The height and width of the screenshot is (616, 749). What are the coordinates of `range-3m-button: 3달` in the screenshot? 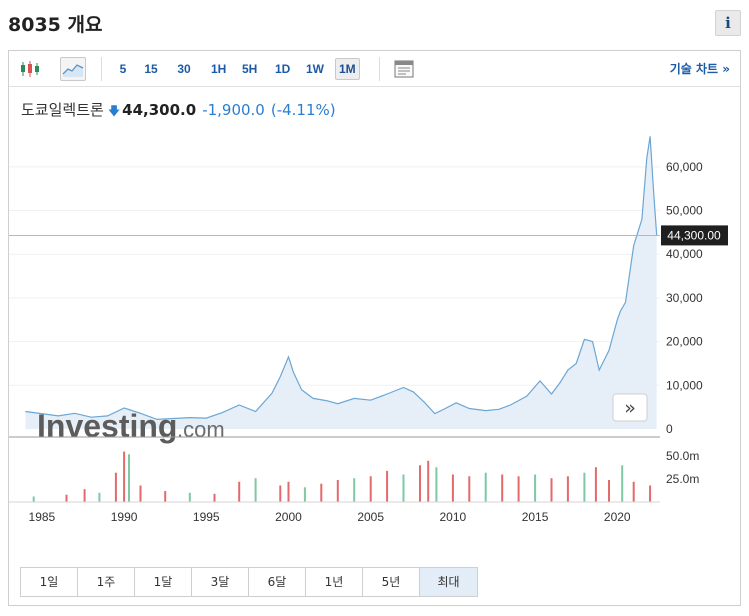 It's located at (220, 582).